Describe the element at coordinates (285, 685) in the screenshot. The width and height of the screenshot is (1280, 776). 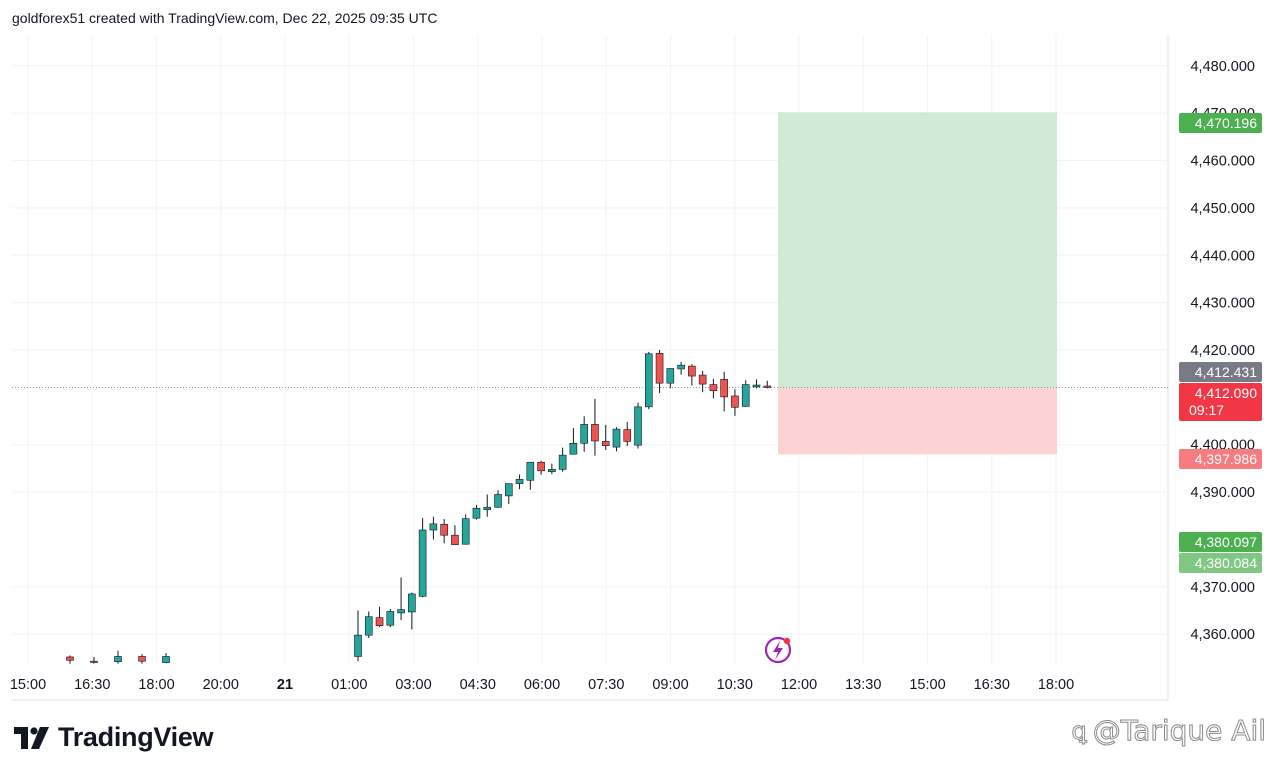
I see `x-tick-label: 21` at that location.